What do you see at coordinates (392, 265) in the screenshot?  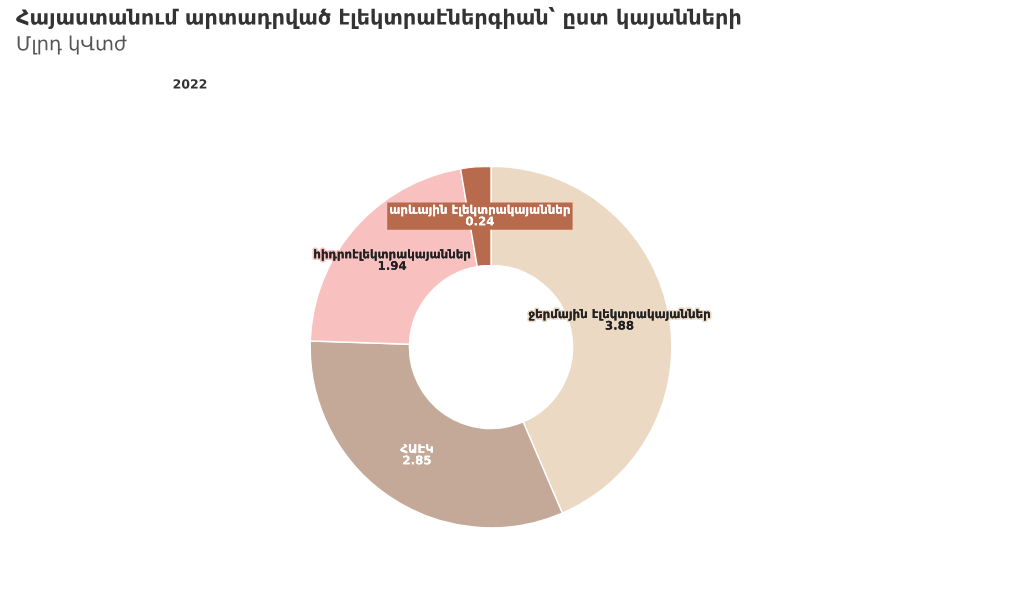 I see `data-label: 1.94` at bounding box center [392, 265].